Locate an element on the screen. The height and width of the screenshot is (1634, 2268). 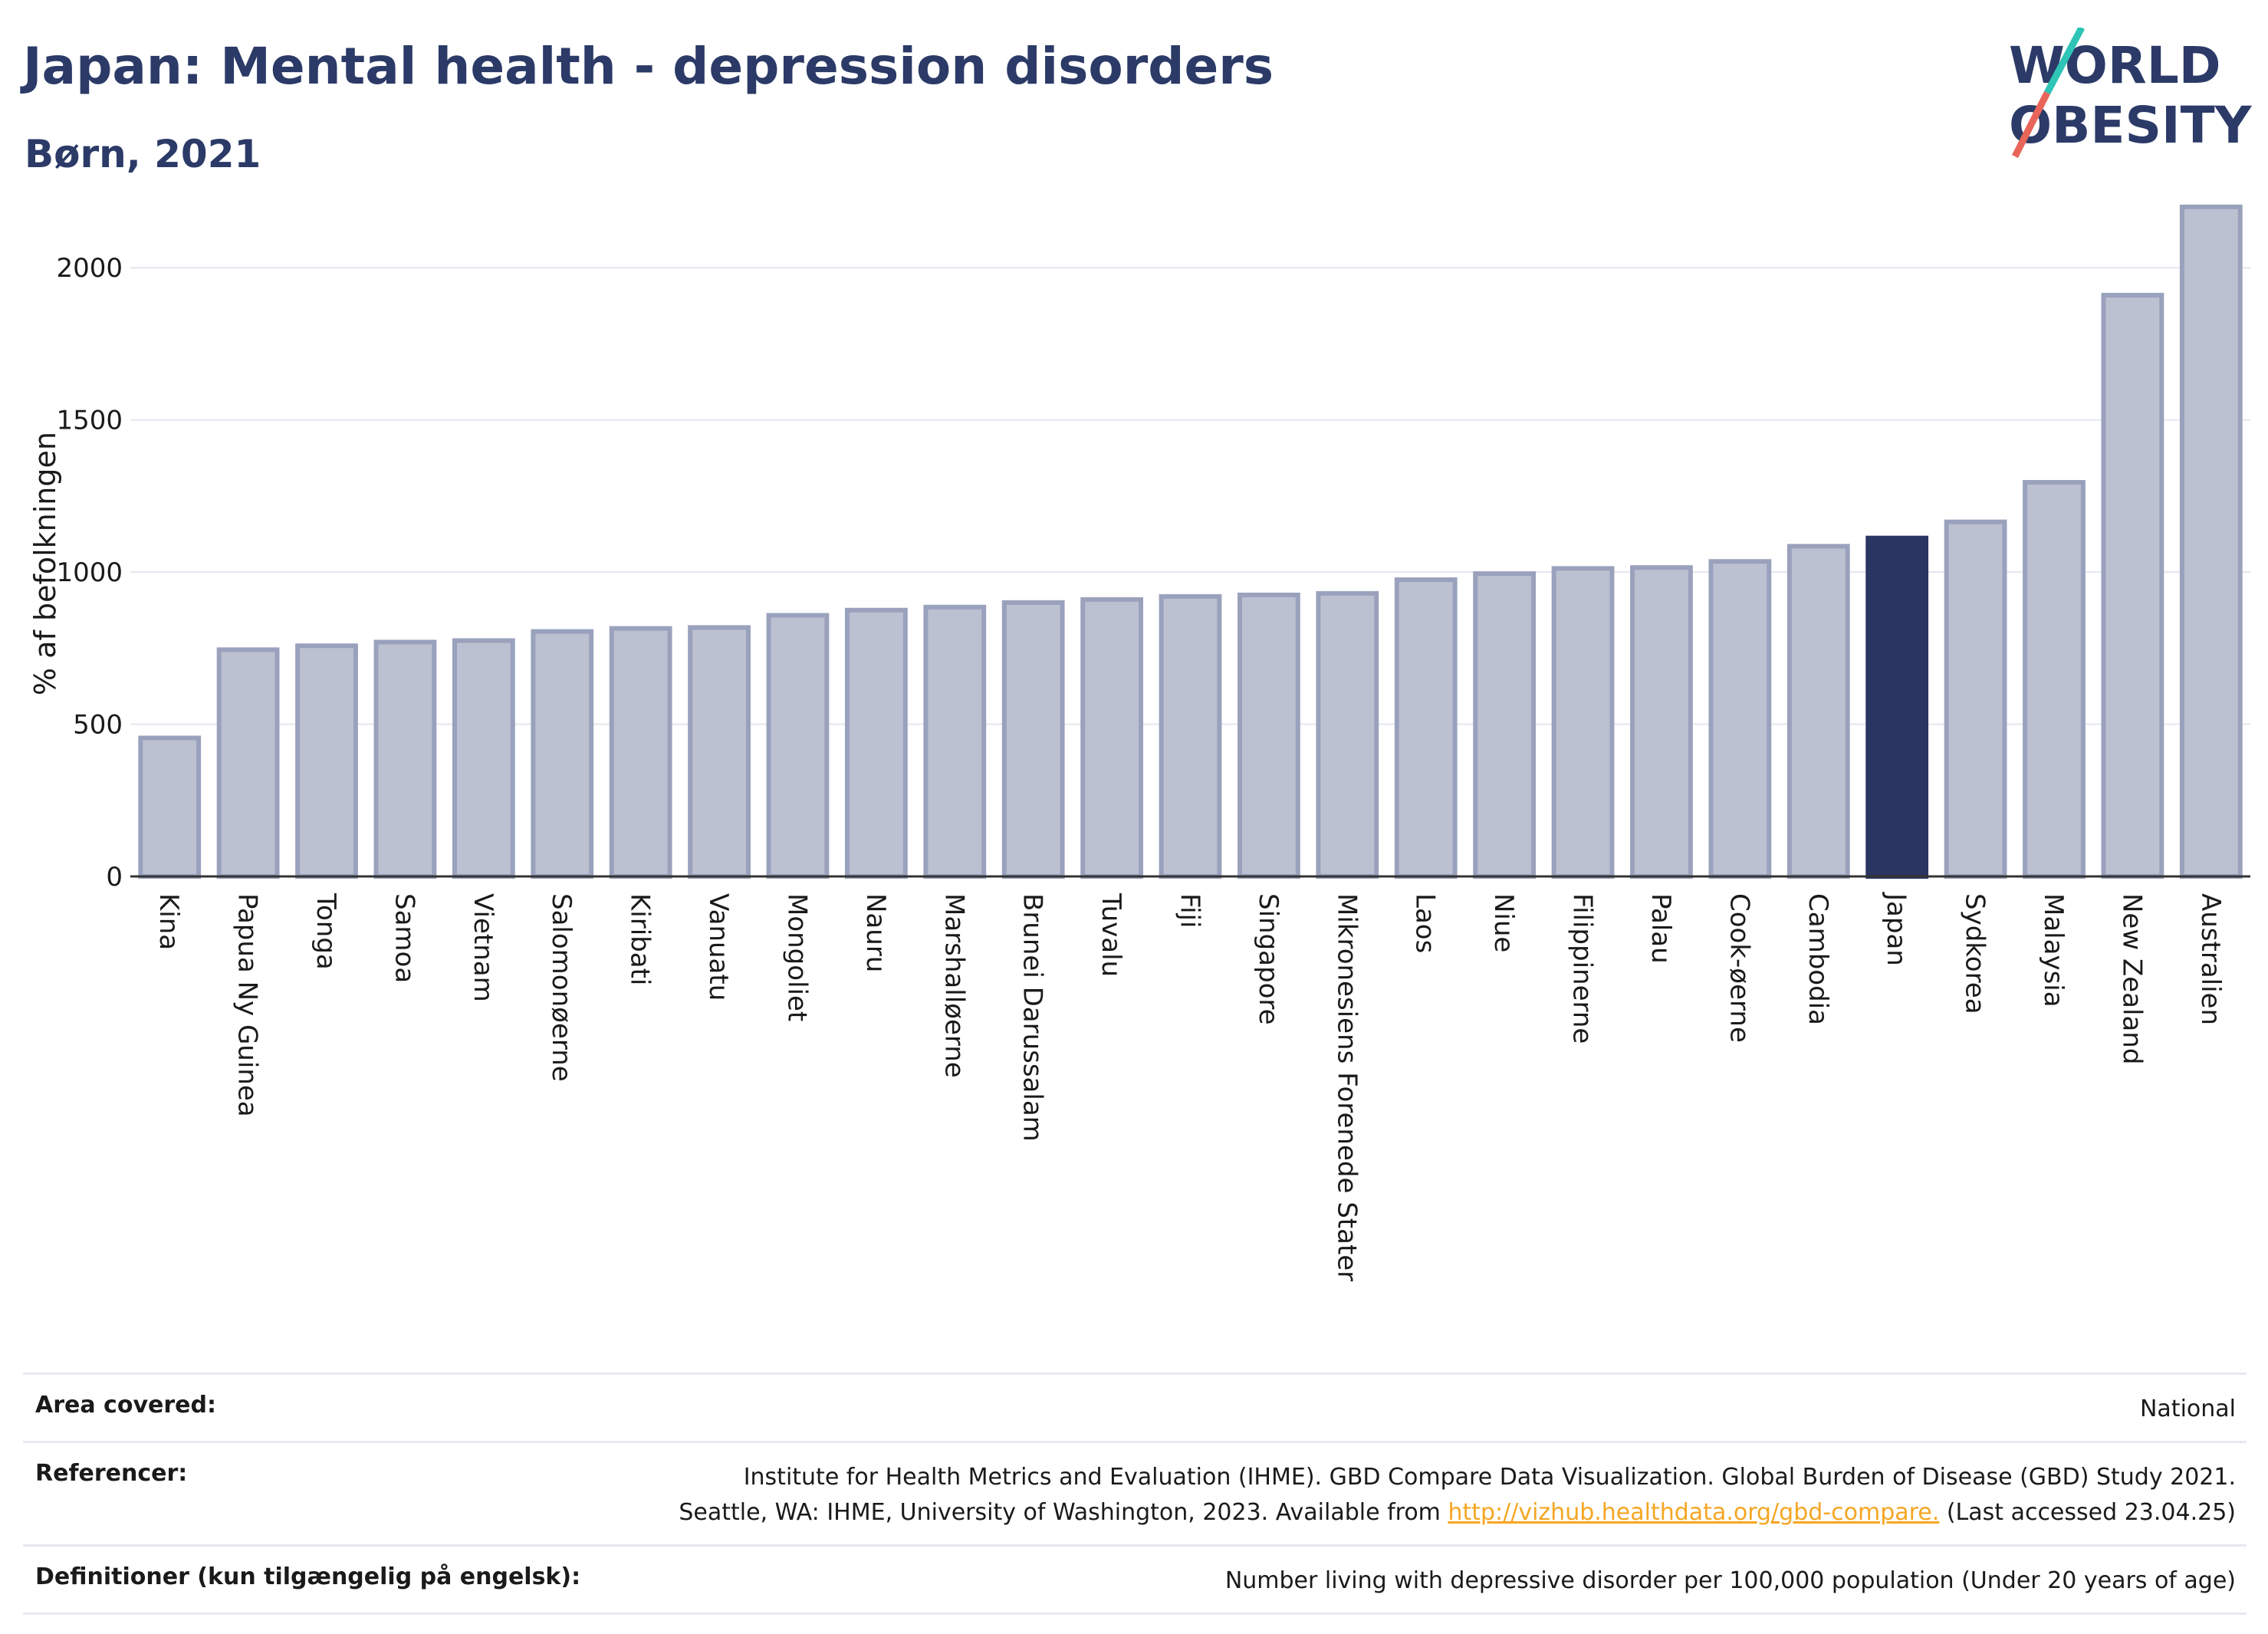
area-value: National is located at coordinates (2187, 1409).